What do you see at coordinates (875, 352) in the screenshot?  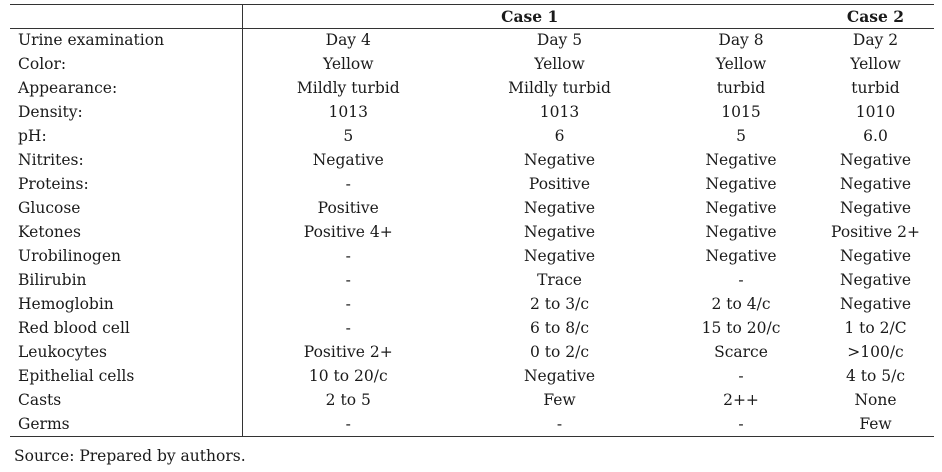 I see `table-cell: >100/c` at bounding box center [875, 352].